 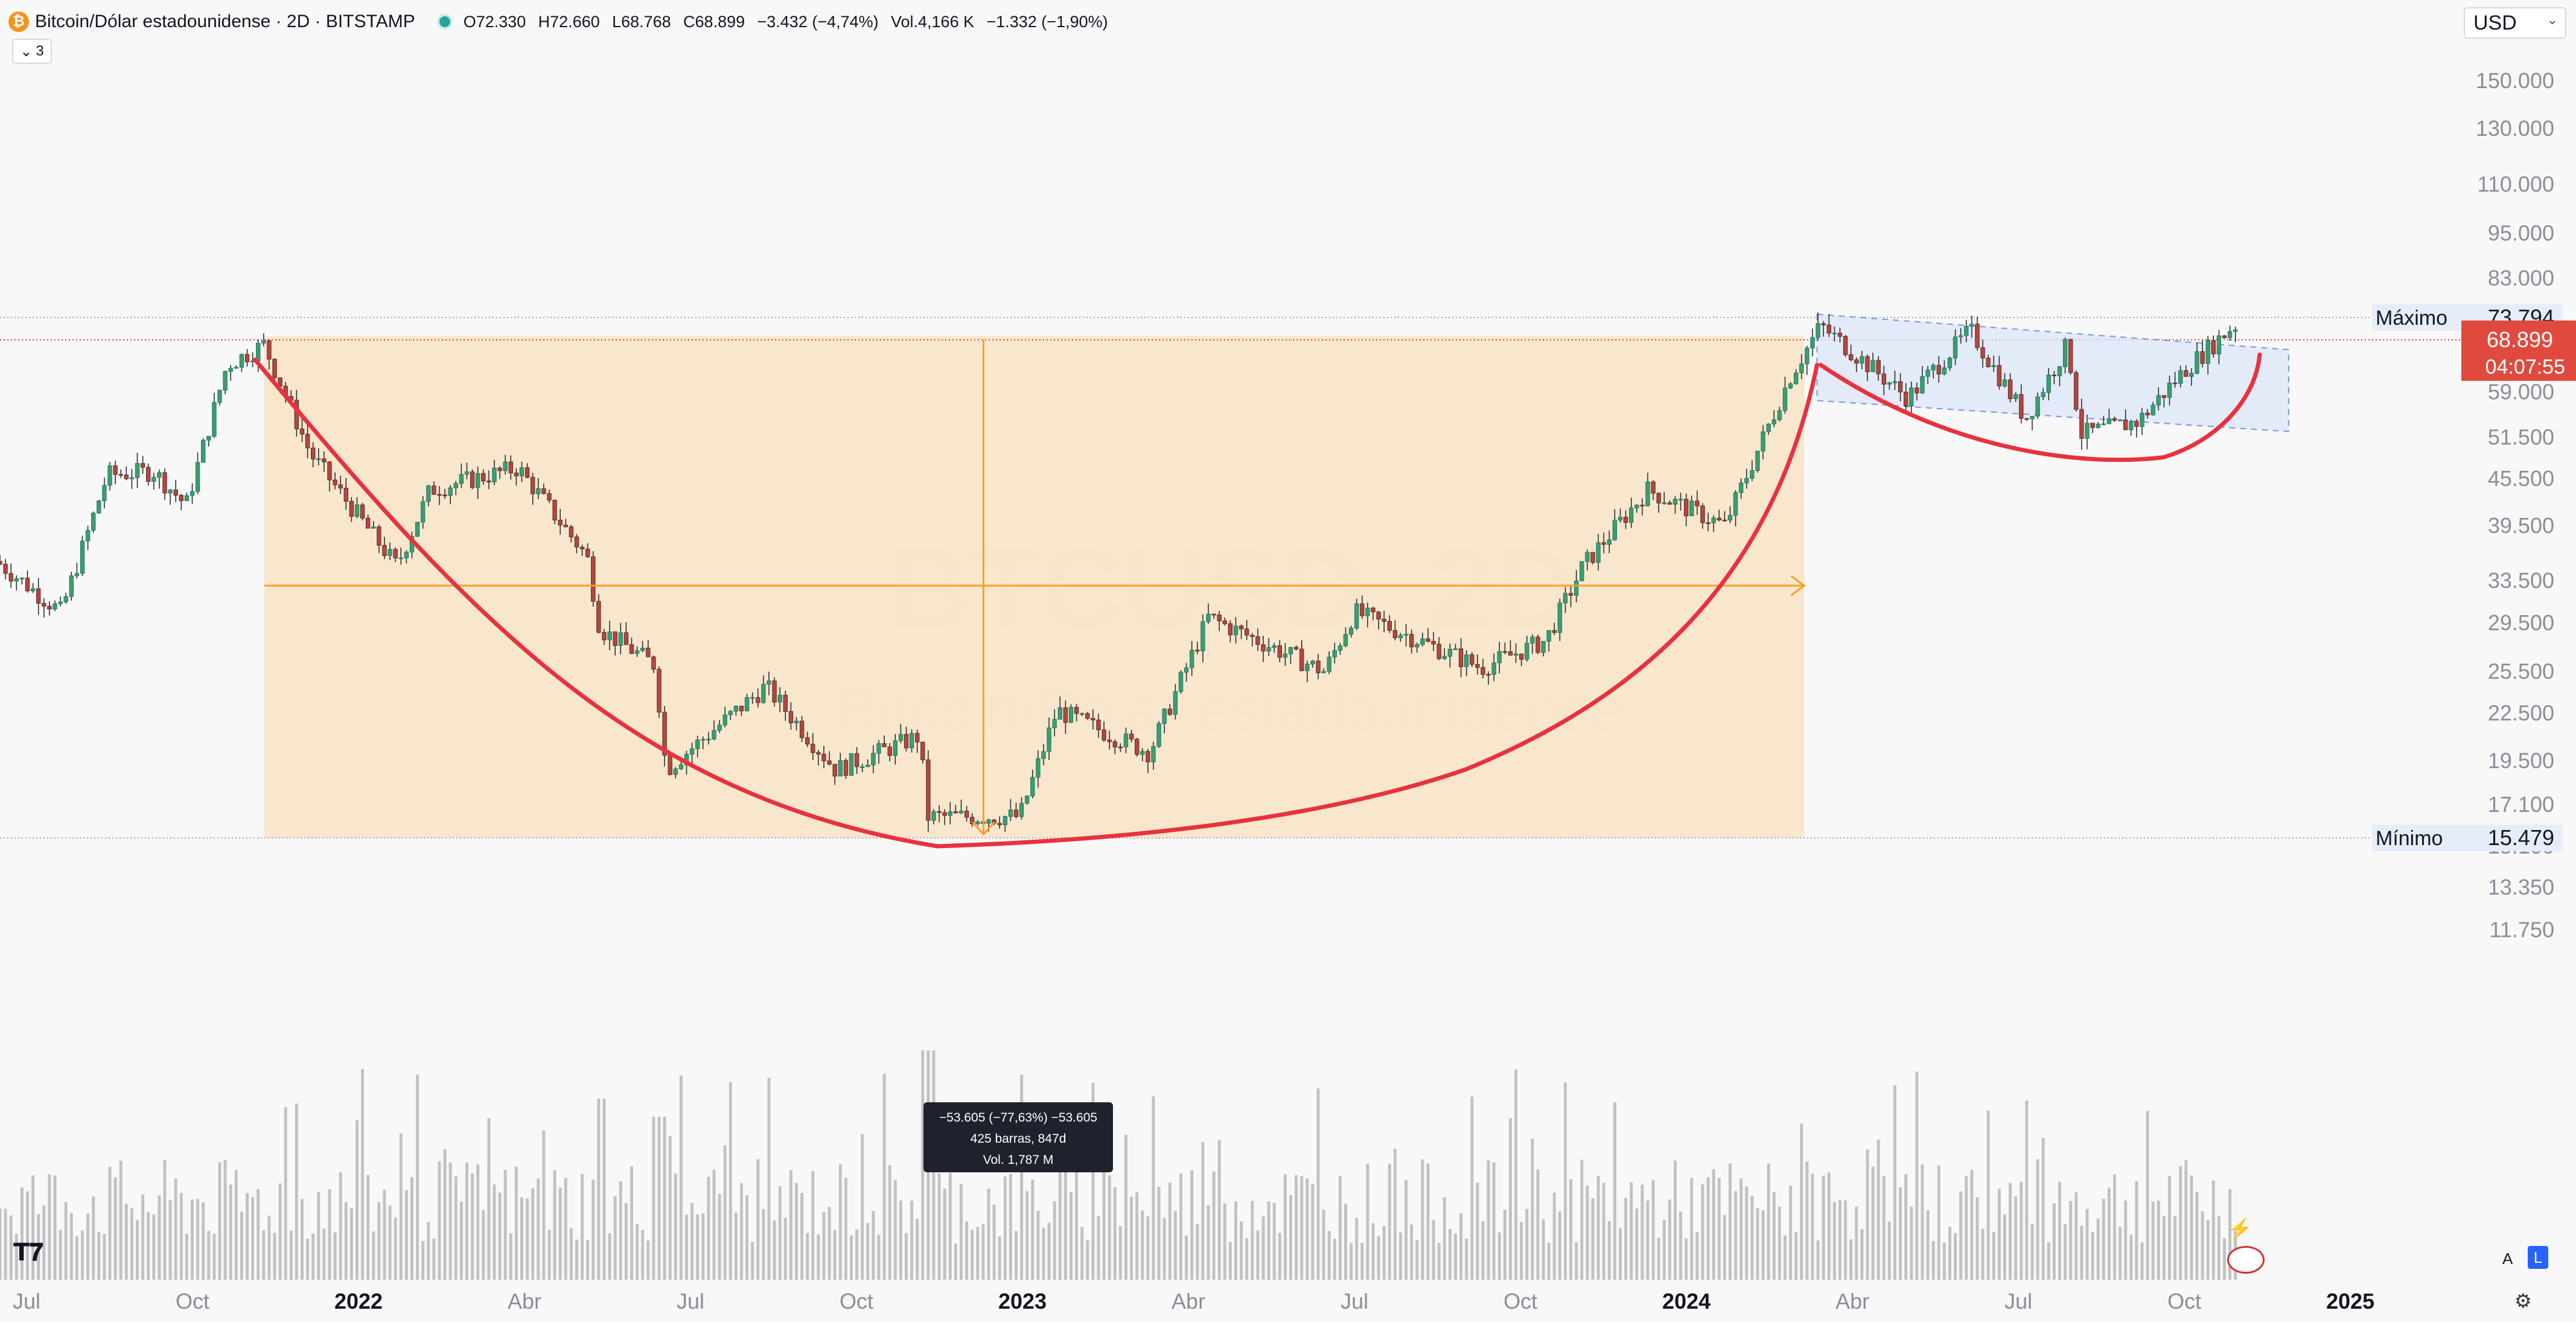 I want to click on last-price-badge: 68.899 04:07:55, so click(x=2518, y=350).